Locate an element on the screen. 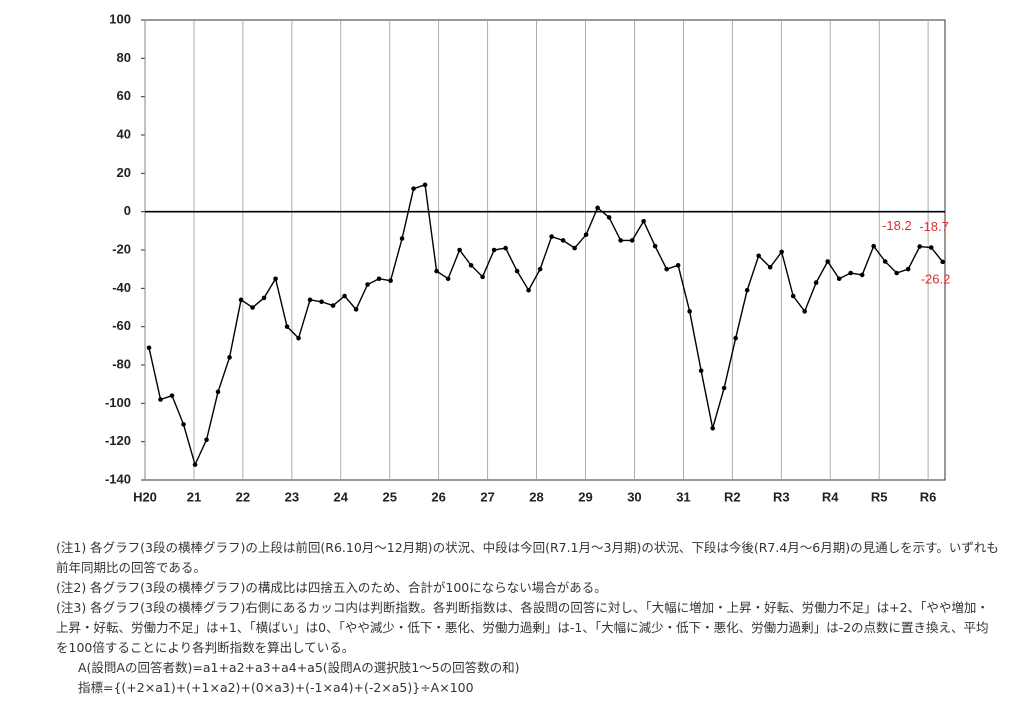 This screenshot has width=1020, height=716. x-tick-label: 22 is located at coordinates (243, 496).